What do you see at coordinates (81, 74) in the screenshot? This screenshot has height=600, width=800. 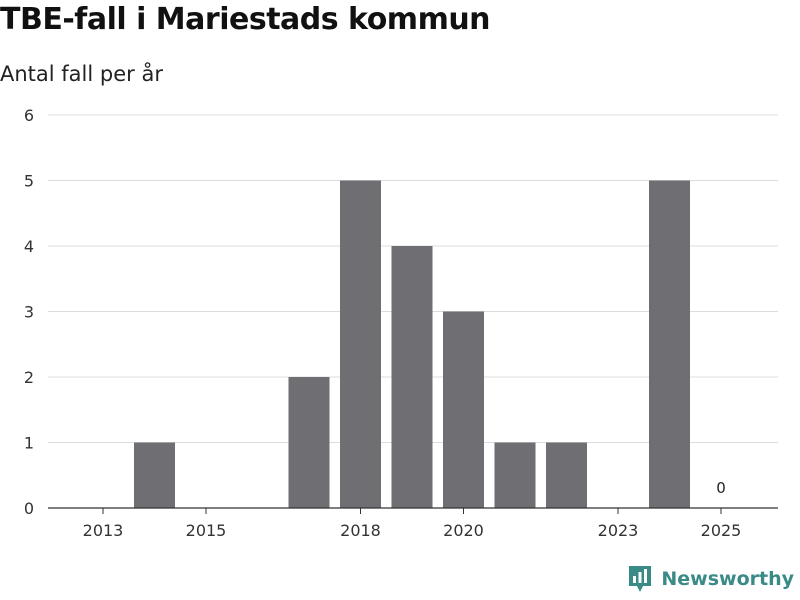 I see `chart-subtitle: Antal fall per år` at bounding box center [81, 74].